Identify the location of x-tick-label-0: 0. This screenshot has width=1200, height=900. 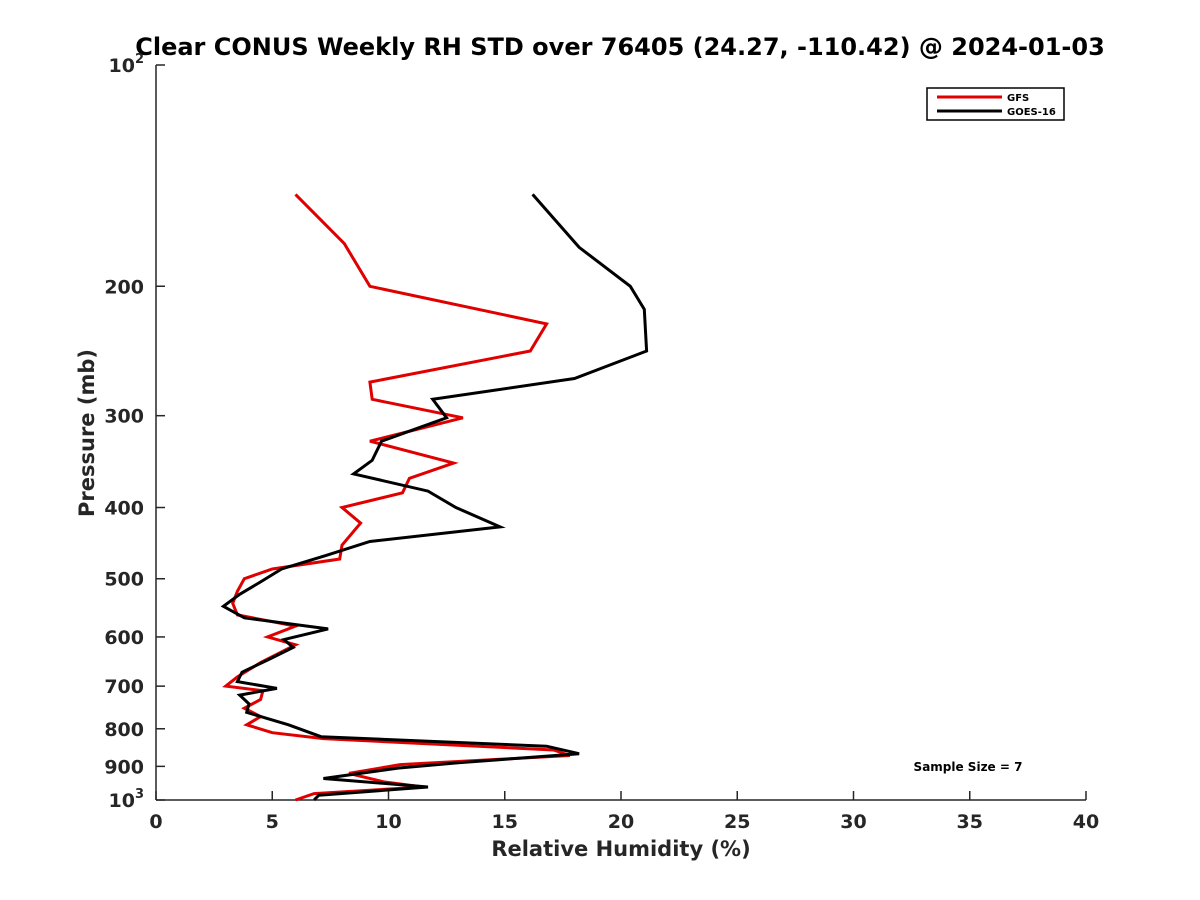
(155, 822).